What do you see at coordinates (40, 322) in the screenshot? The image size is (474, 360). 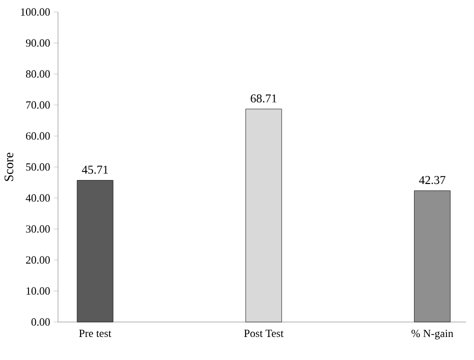 I see `y-tick-label: 0.00` at bounding box center [40, 322].